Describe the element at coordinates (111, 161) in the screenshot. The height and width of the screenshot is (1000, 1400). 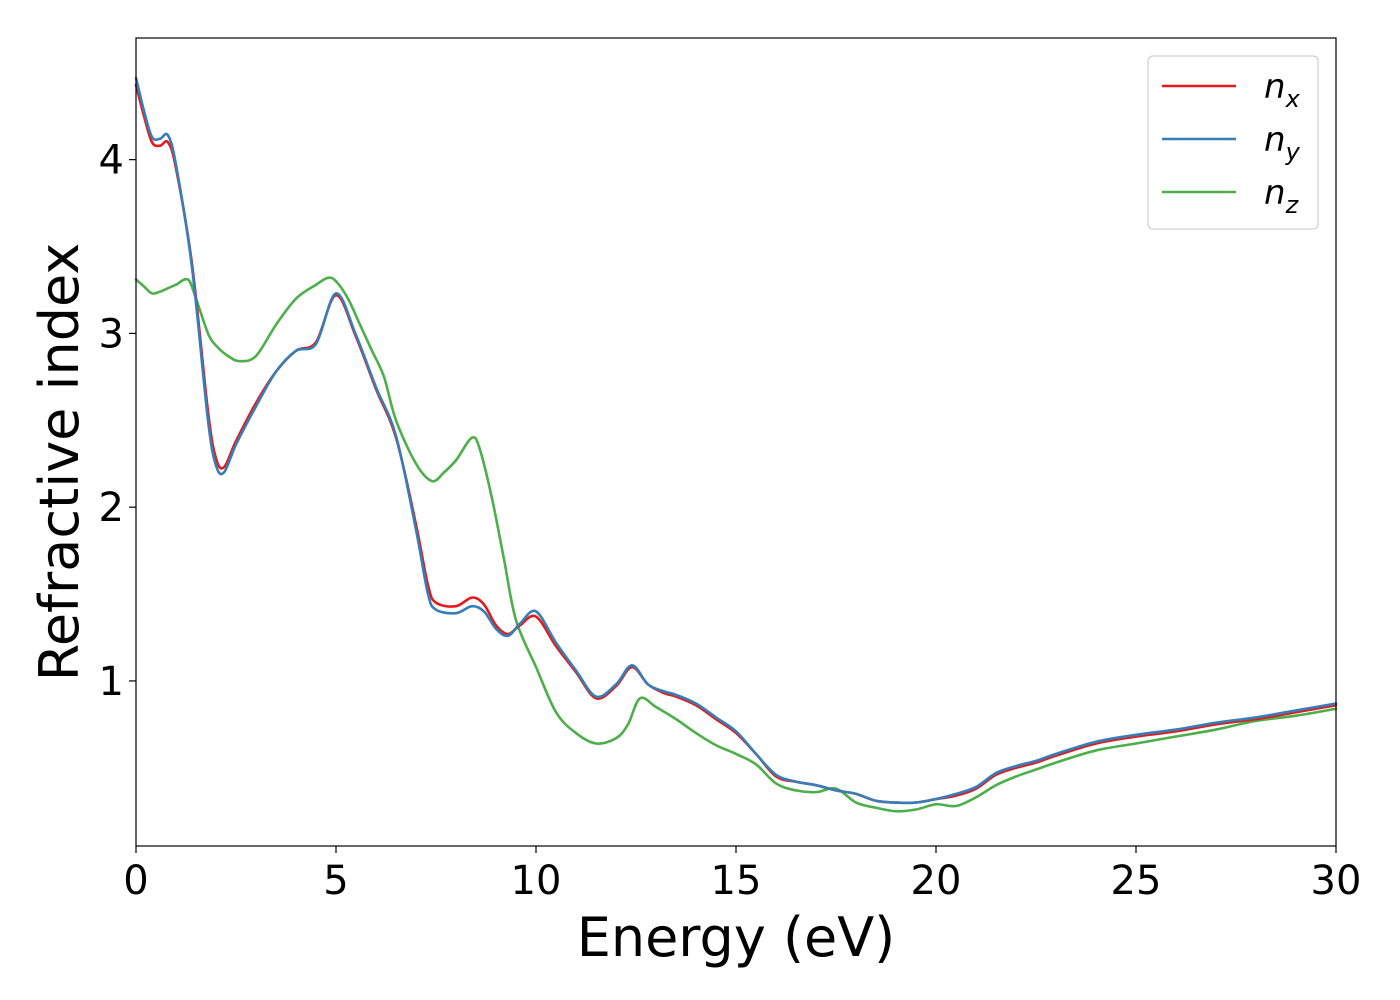
I see `y-tick-label: 4` at that location.